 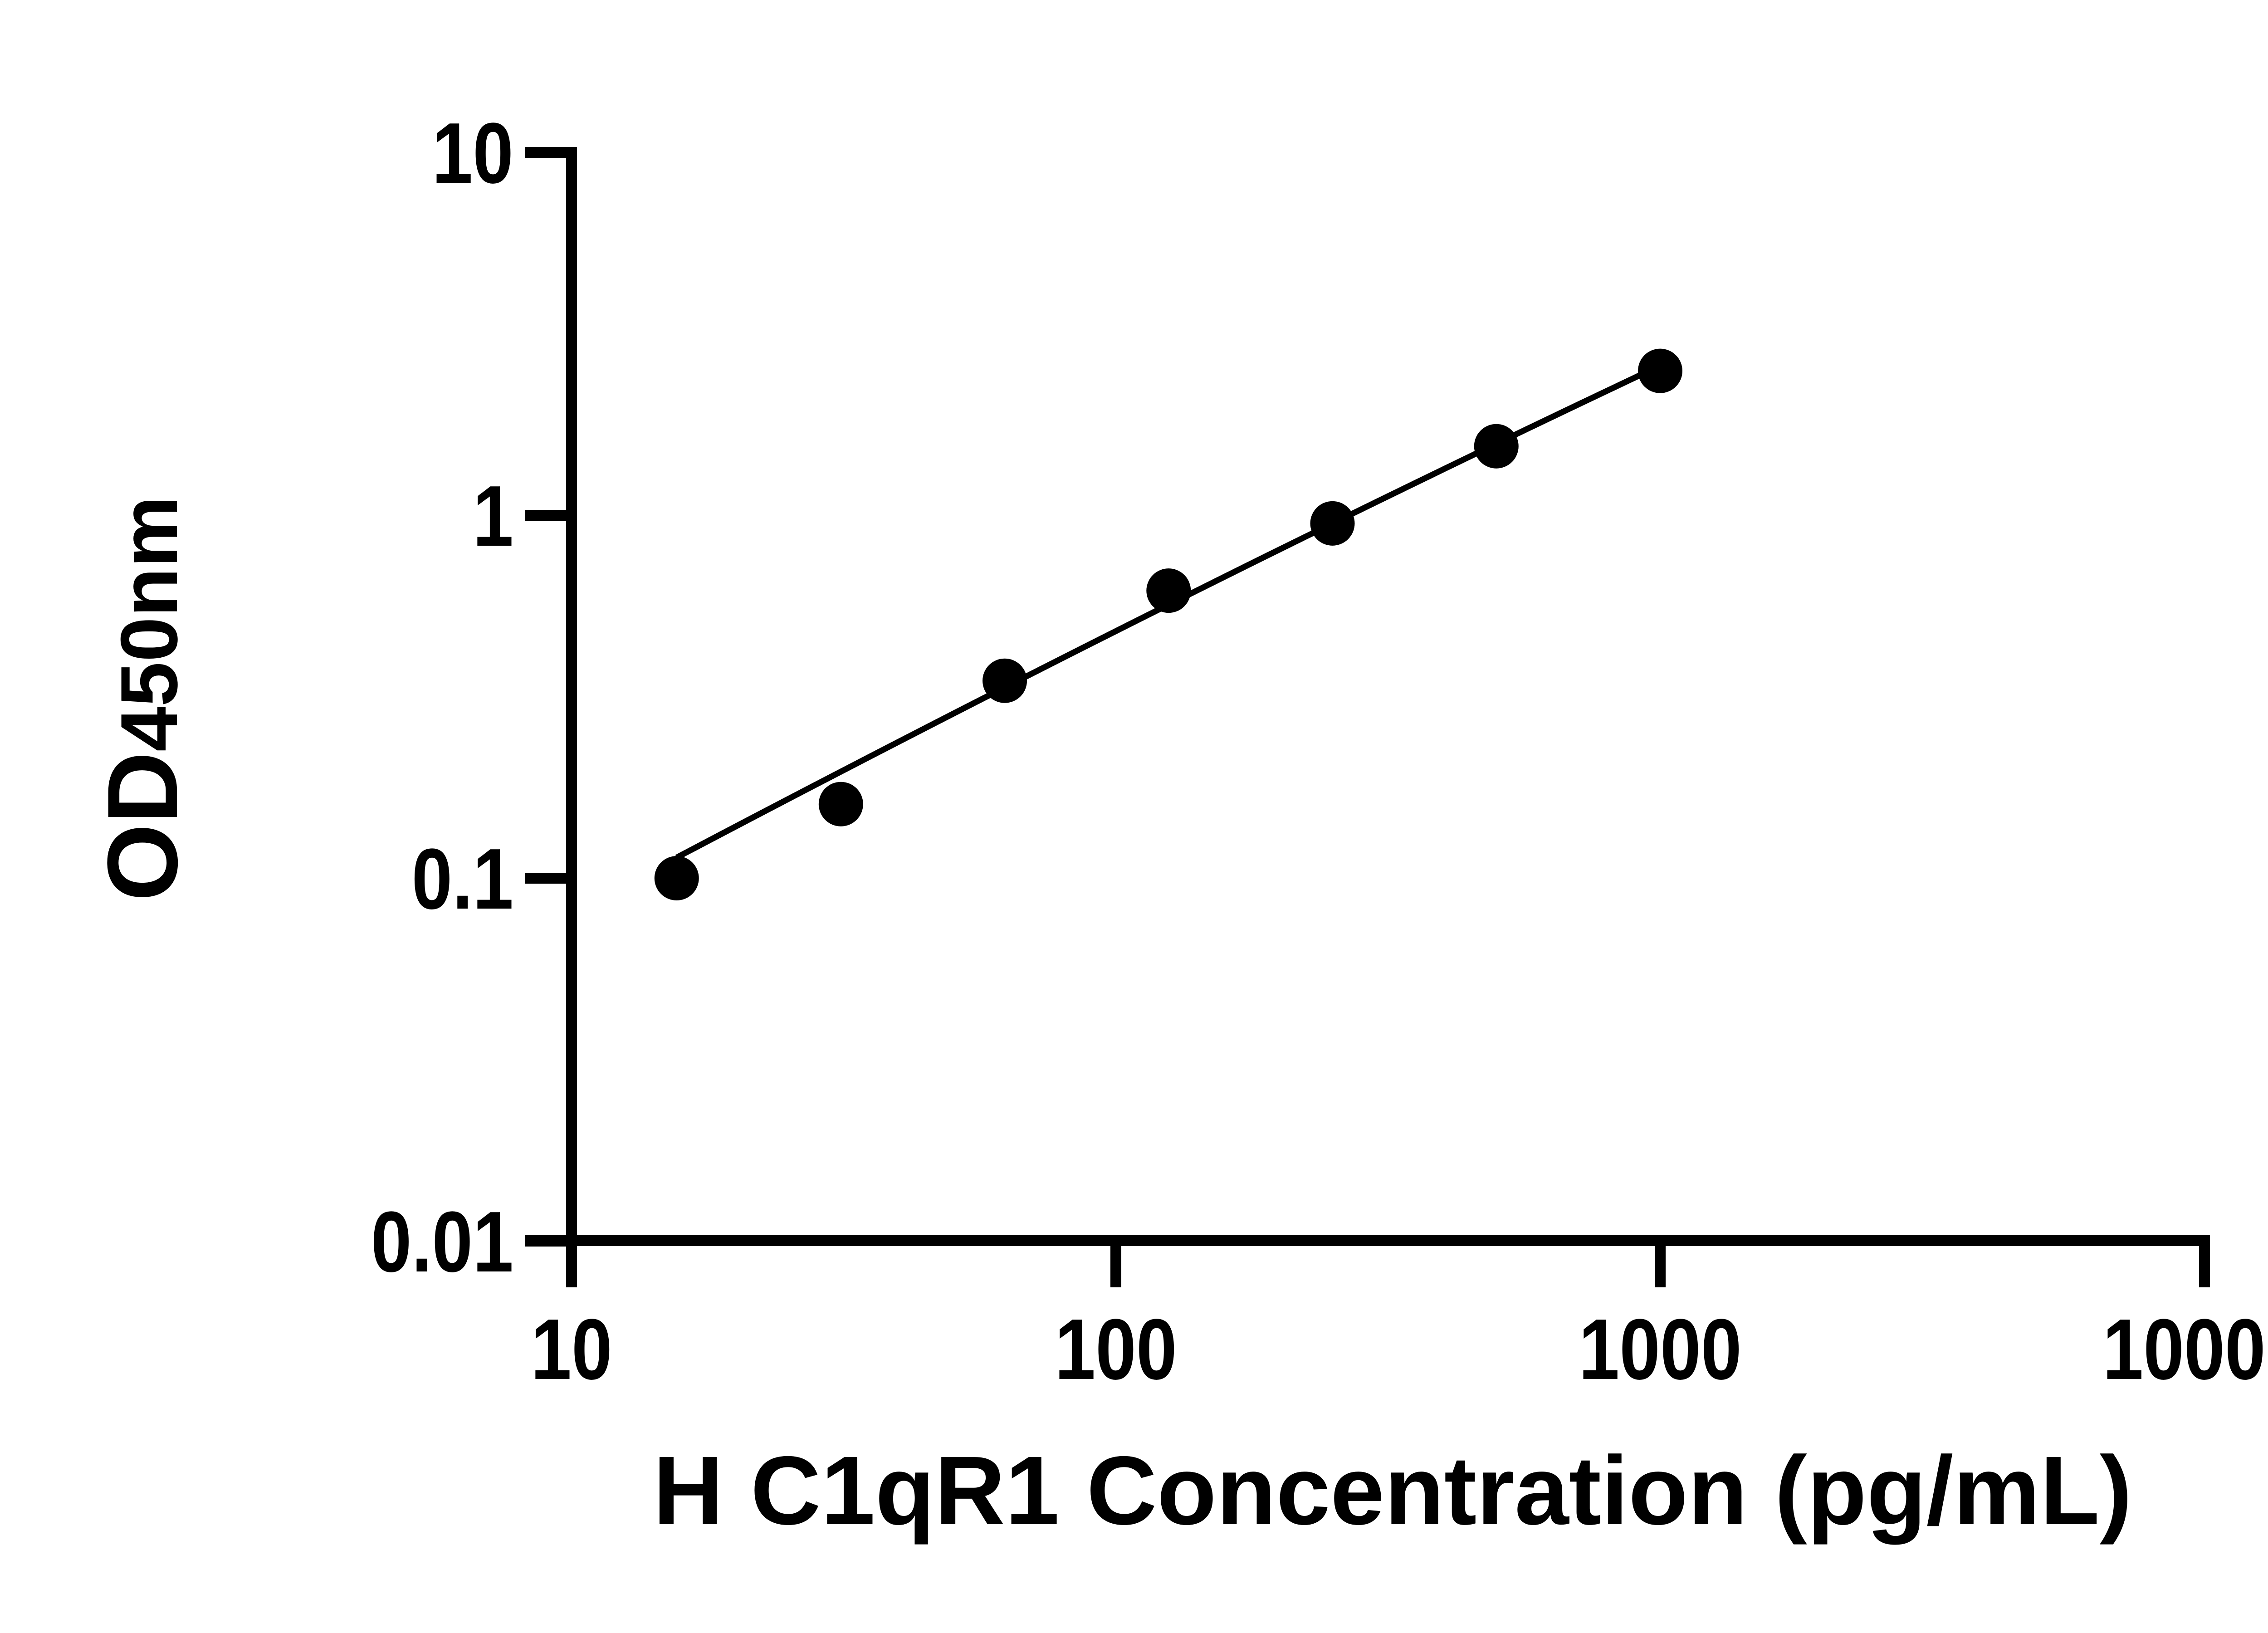 I want to click on y-tick-label: 10, so click(x=473, y=153).